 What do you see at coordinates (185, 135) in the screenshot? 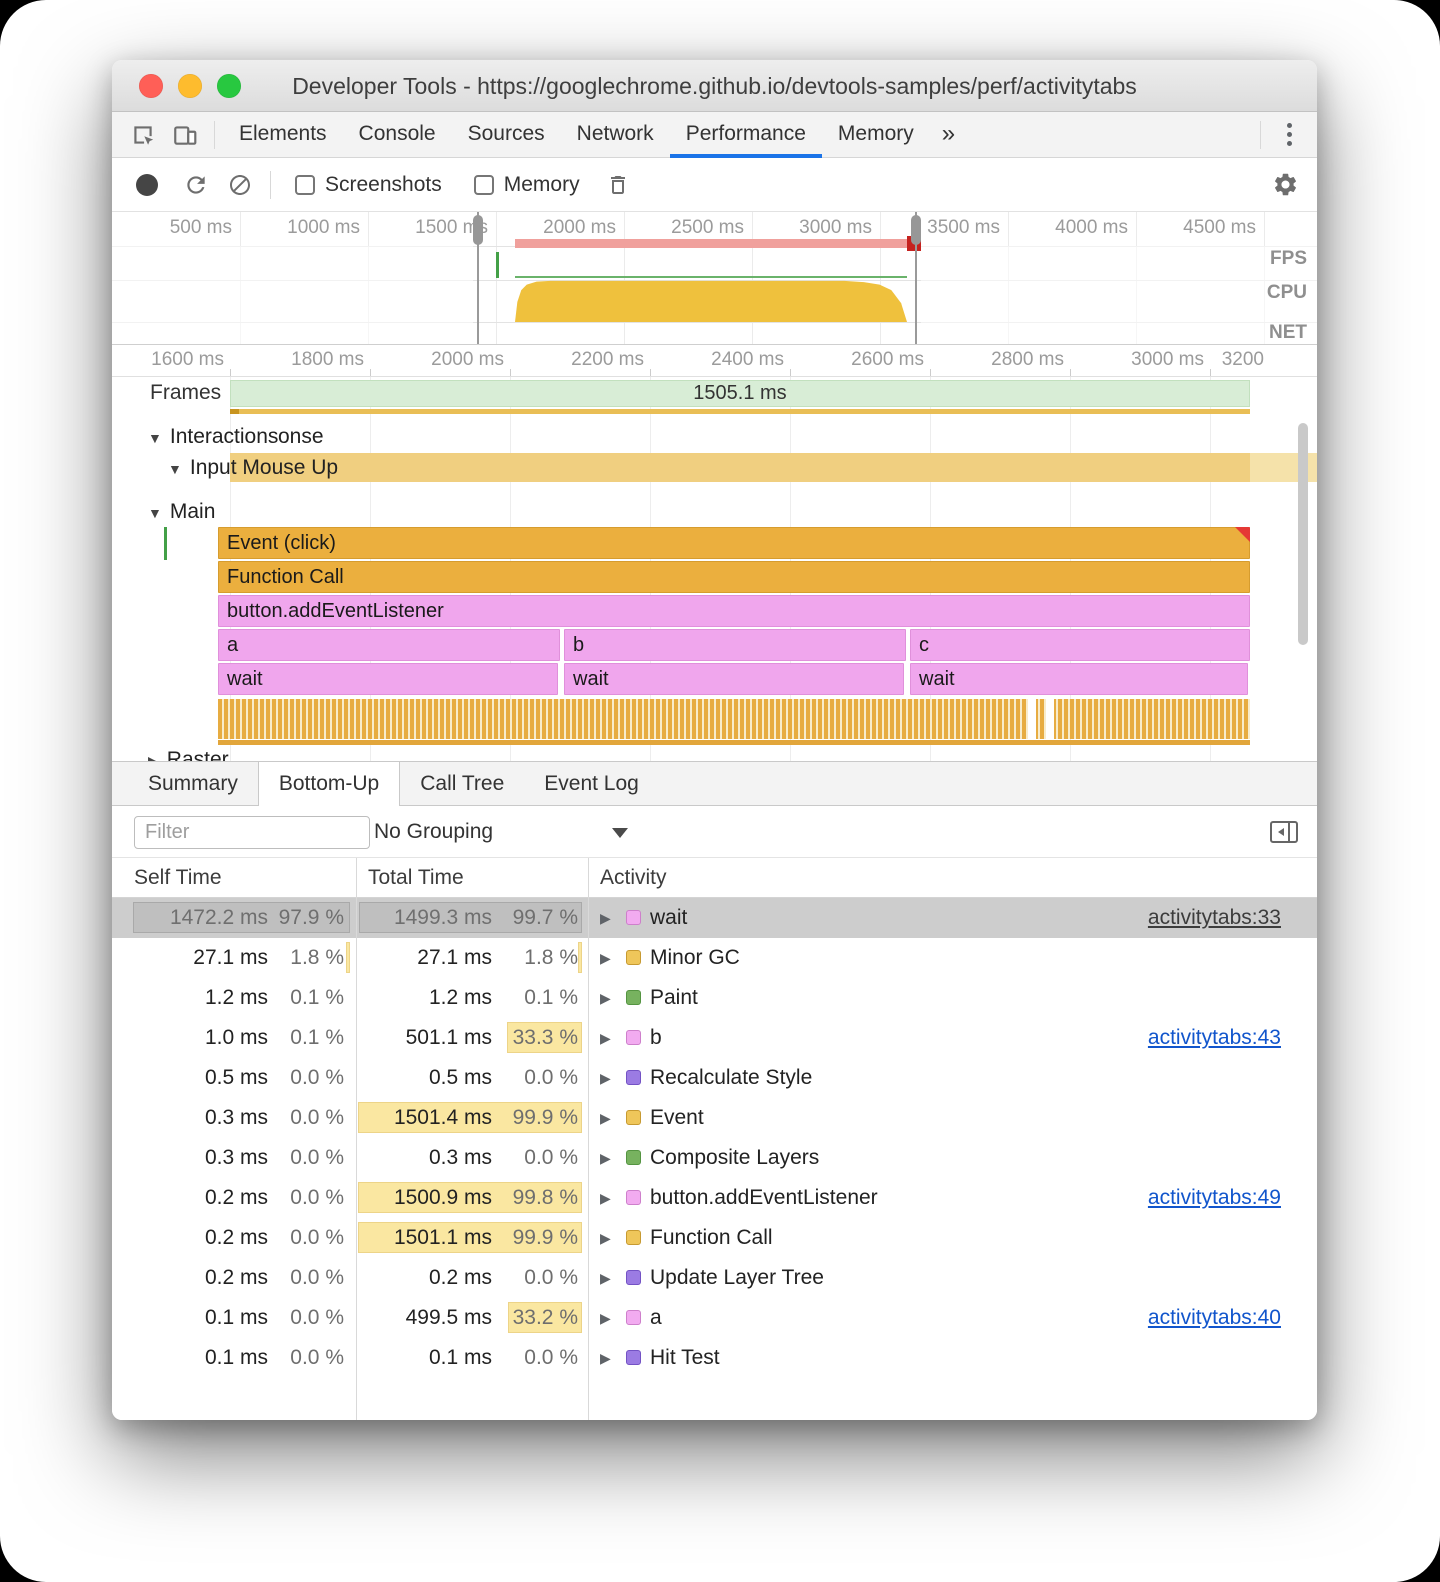
I see `device-toolbar-icon` at bounding box center [185, 135].